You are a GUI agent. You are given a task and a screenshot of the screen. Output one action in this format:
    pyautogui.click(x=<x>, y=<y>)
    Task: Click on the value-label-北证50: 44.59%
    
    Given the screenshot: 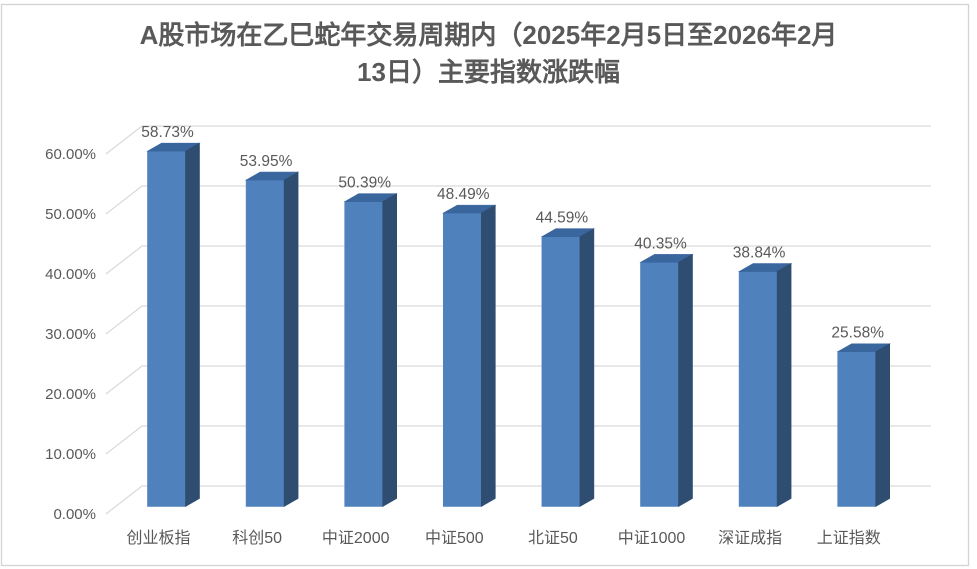 What is the action you would take?
    pyautogui.click(x=562, y=218)
    